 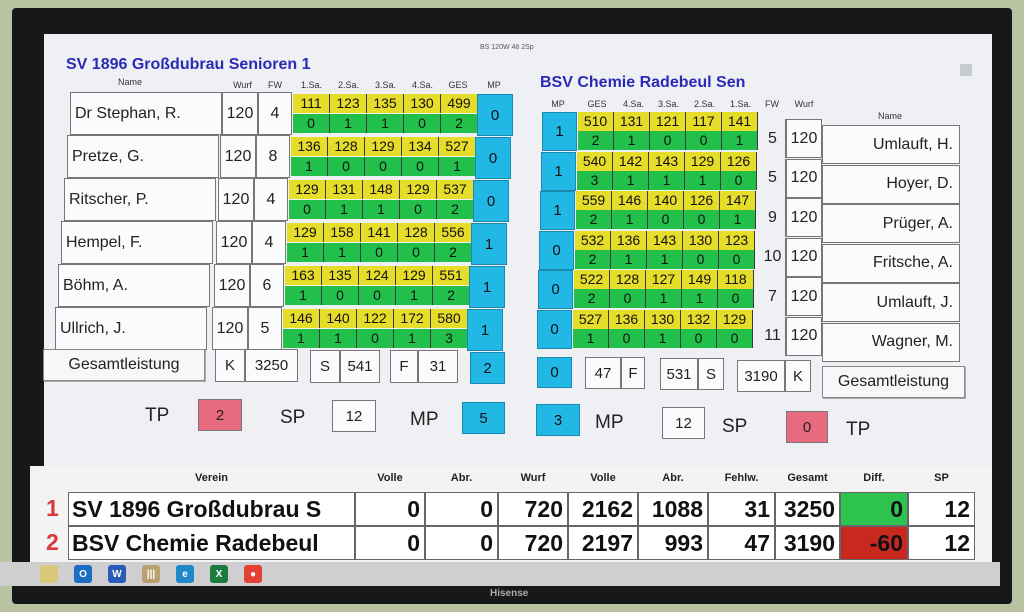 I want to click on score-set-2: 126, so click(x=702, y=200).